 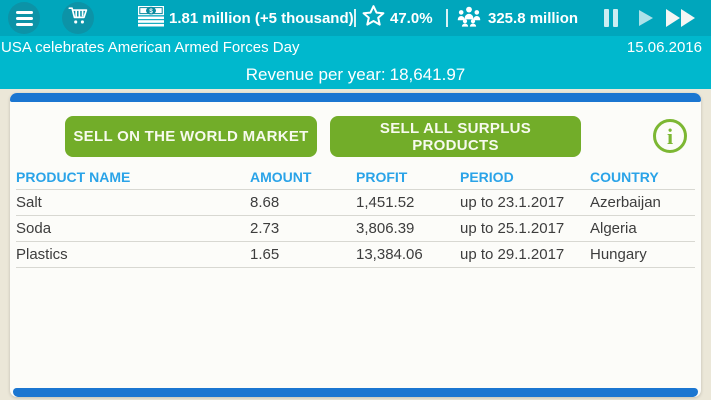 I want to click on population-indicator: 325.8 million, so click(x=516, y=18).